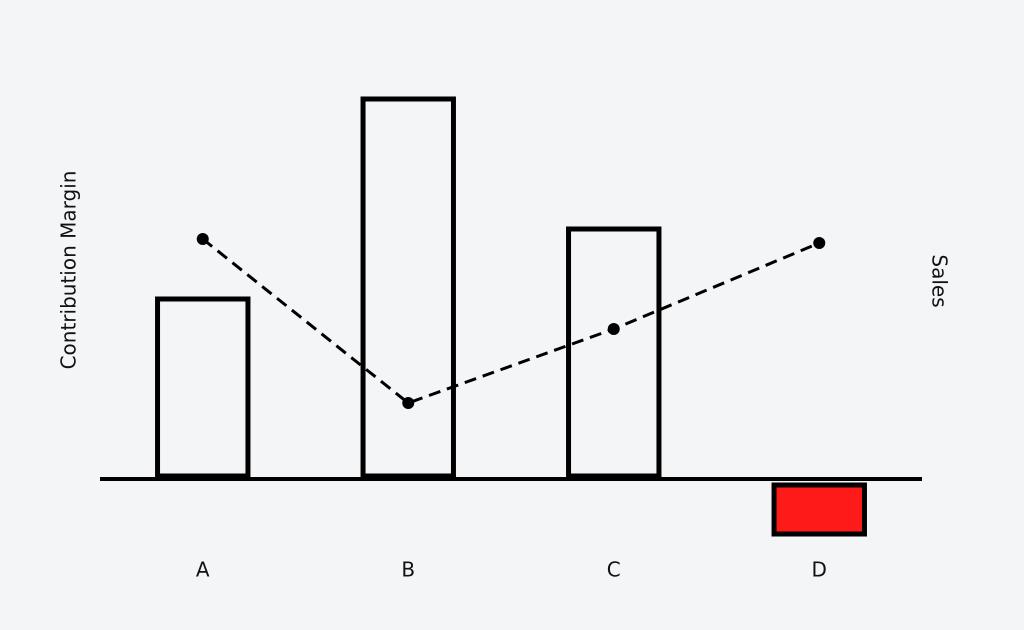 The height and width of the screenshot is (630, 1024). I want to click on x-tick-label: A, so click(203, 570).